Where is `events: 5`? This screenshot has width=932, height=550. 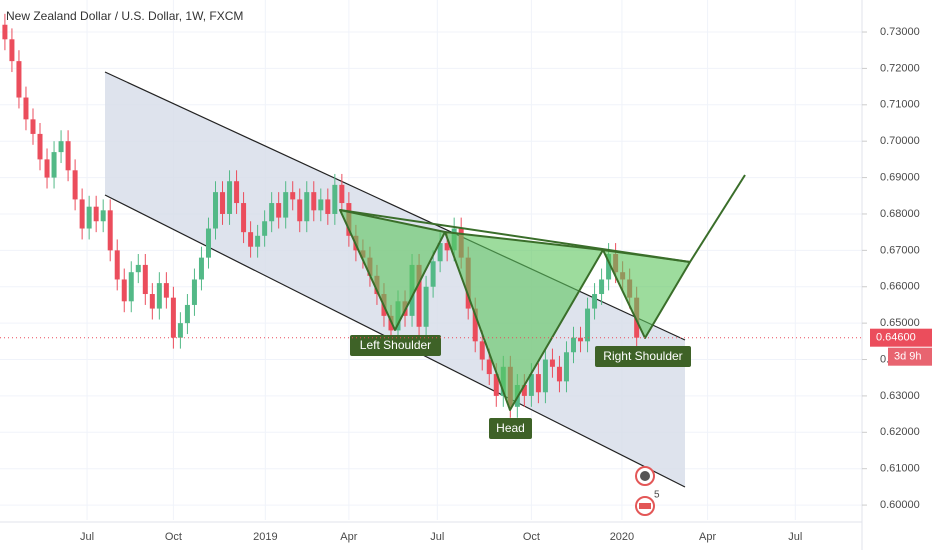 events: 5 is located at coordinates (647, 491).